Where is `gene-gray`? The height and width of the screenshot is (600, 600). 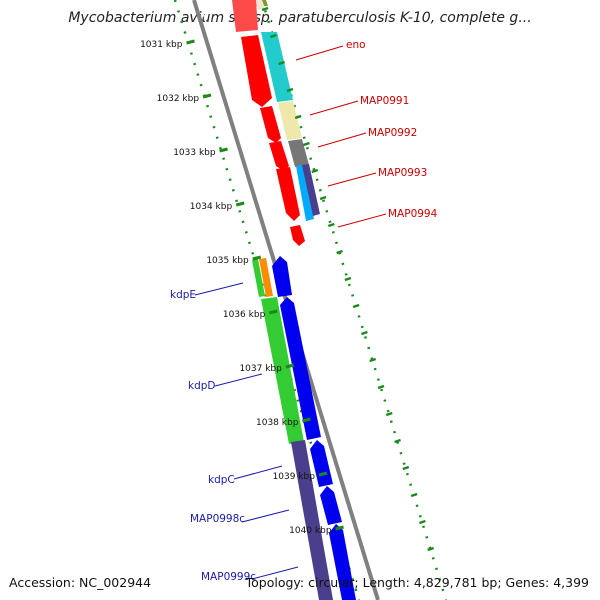
gene-gray is located at coordinates (298, 153).